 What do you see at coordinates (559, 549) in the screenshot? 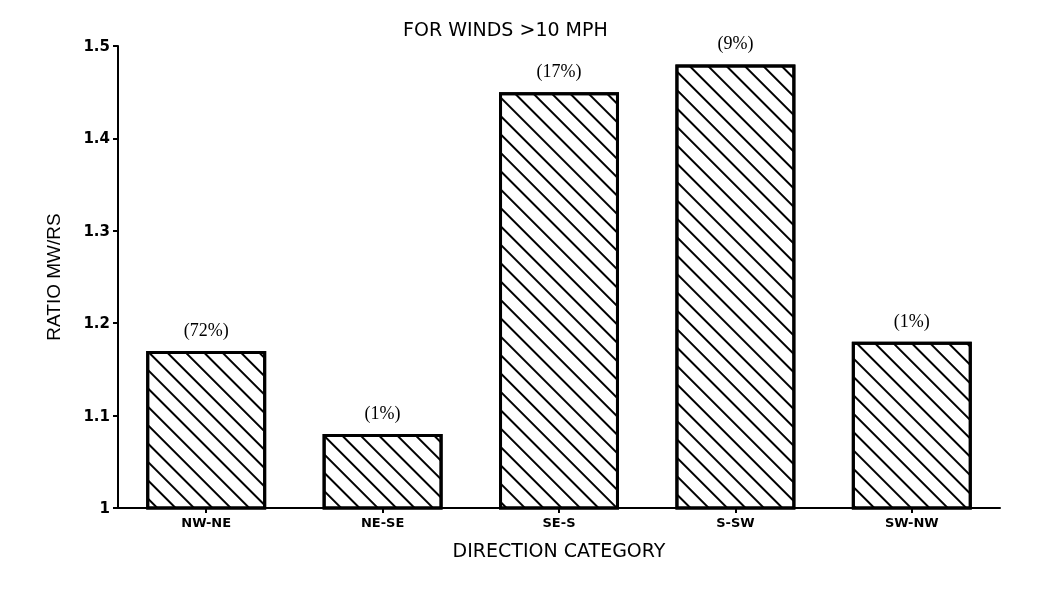
I see `x-axis-title: DIRECTION CATEGORY` at bounding box center [559, 549].